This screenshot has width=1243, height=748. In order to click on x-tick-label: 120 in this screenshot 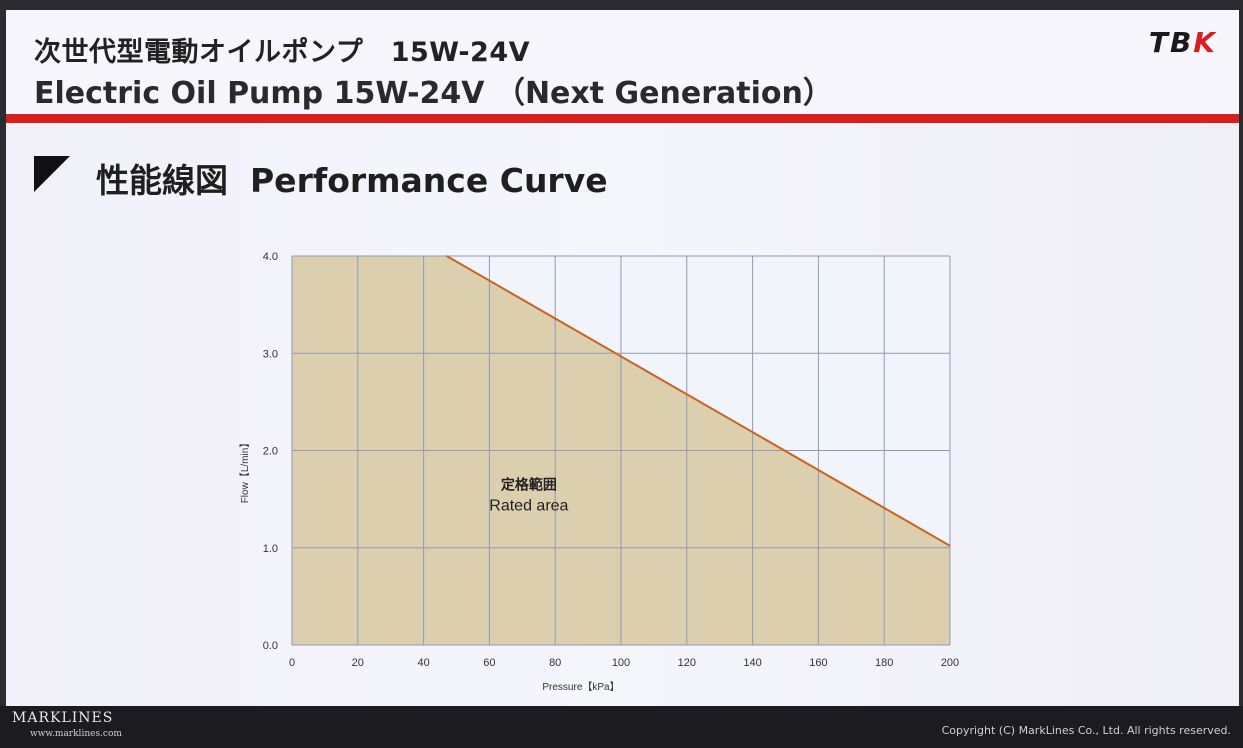, I will do `click(687, 663)`.